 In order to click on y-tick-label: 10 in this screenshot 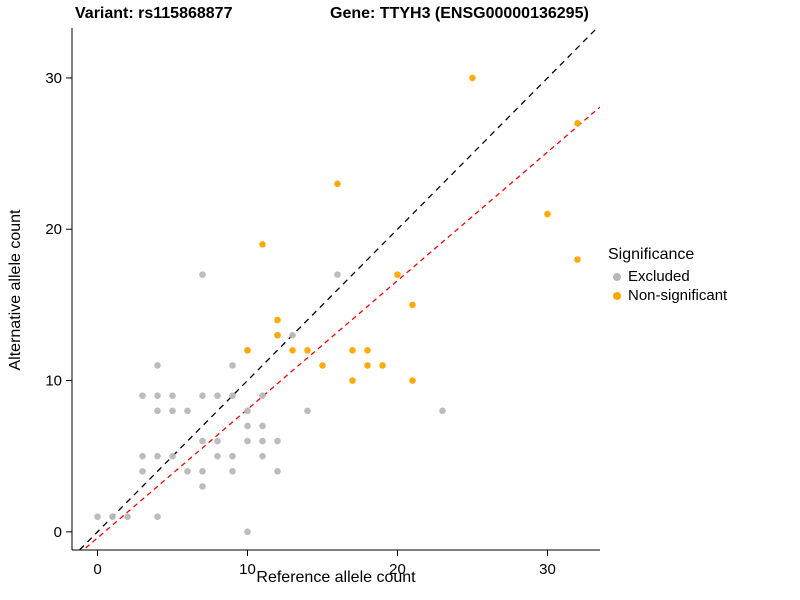, I will do `click(53, 381)`.